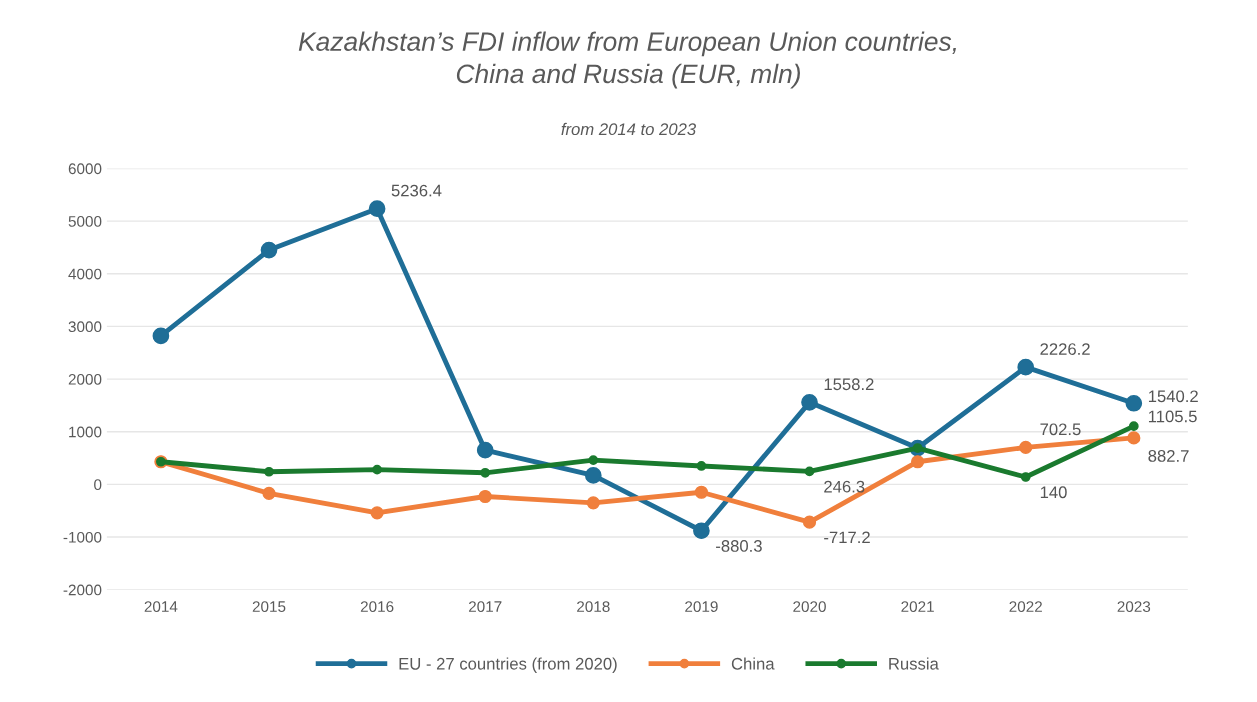 The width and height of the screenshot is (1257, 702). Describe the element at coordinates (85, 327) in the screenshot. I see `y-tick-label: 3000` at that location.